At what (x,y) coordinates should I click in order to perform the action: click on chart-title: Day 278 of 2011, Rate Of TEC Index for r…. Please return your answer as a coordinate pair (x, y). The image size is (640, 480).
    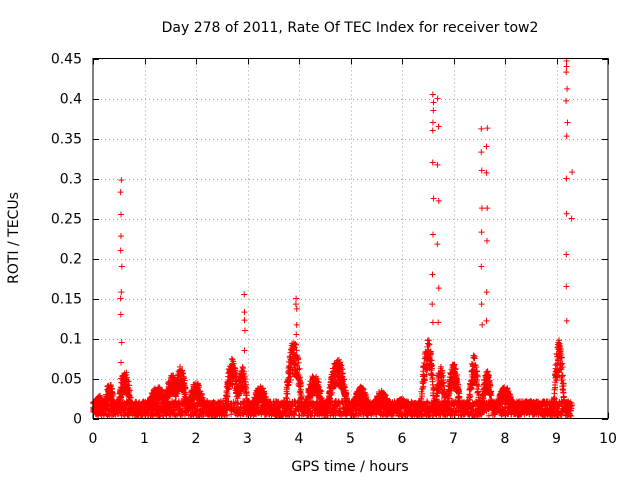
    Looking at the image, I should click on (350, 28).